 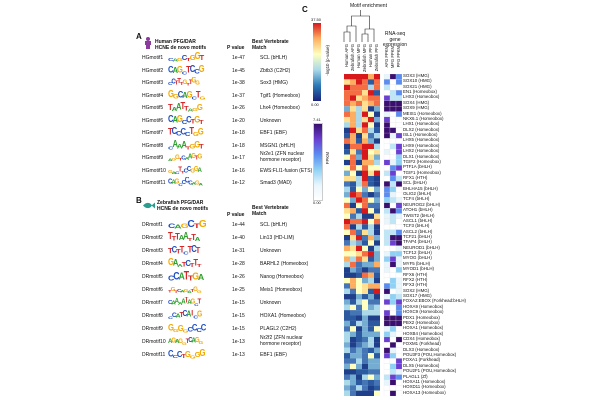 I want to click on motif-best-match: SCL (bHLH), so click(x=274, y=225).